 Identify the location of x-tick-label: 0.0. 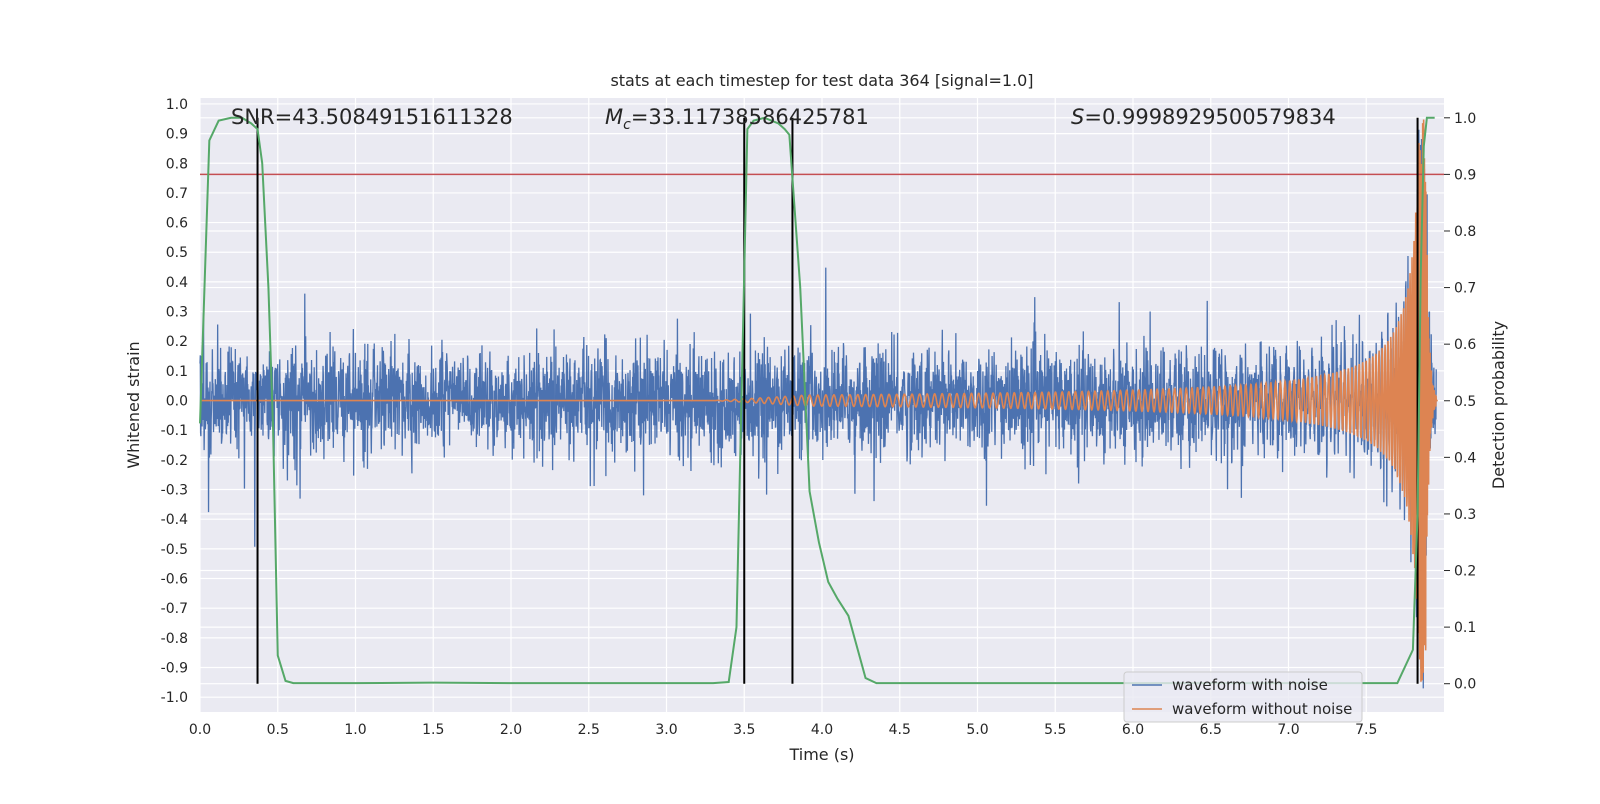
(200, 730).